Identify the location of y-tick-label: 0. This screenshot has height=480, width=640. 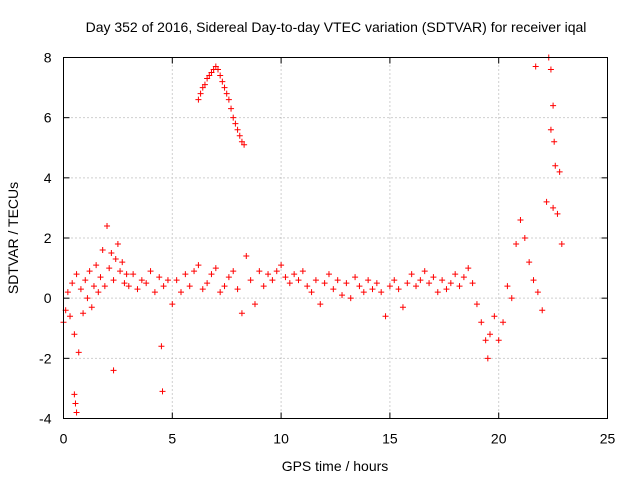
(48, 298).